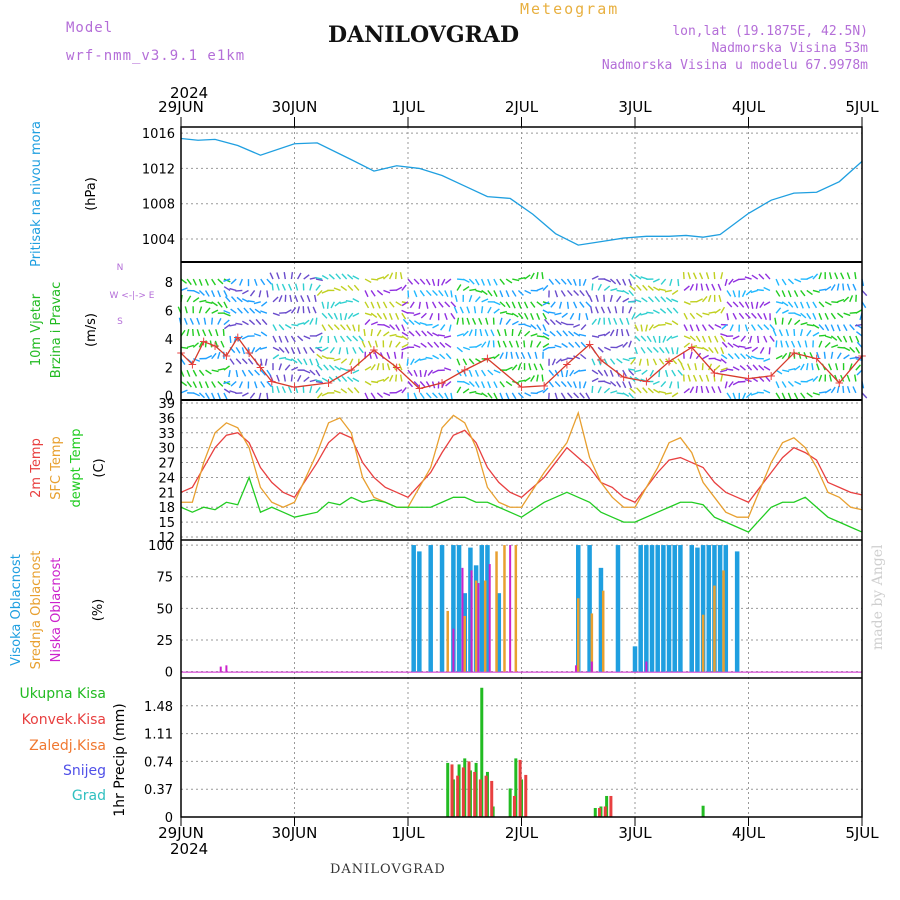 The width and height of the screenshot is (900, 900). Describe the element at coordinates (158, 240) in the screenshot. I see `pressure-tick-label: 1004` at that location.